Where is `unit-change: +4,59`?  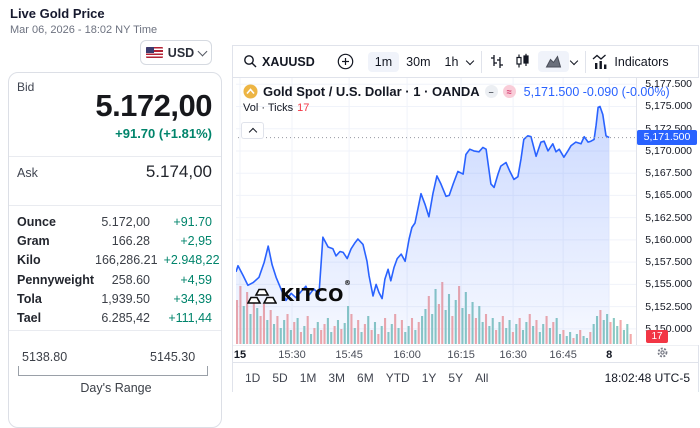
unit-change: +4,59 is located at coordinates (196, 279).